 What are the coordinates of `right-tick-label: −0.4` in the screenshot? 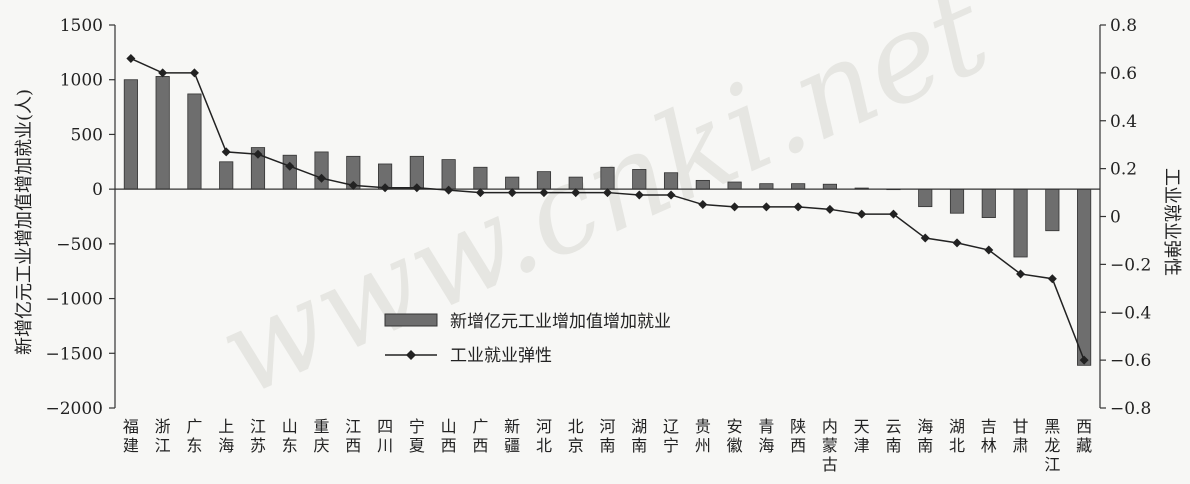 It's located at (1130, 313).